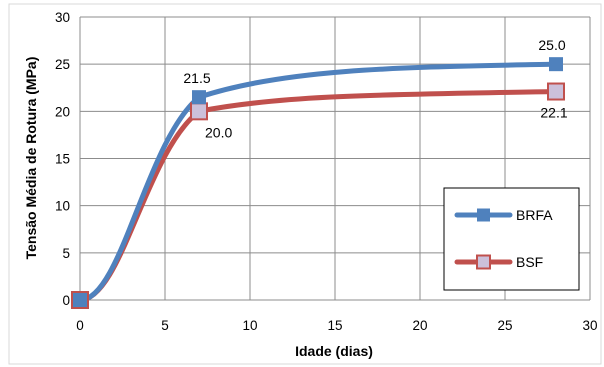 The height and width of the screenshot is (367, 604). Describe the element at coordinates (66, 300) in the screenshot. I see `y-tick-label: 0` at that location.